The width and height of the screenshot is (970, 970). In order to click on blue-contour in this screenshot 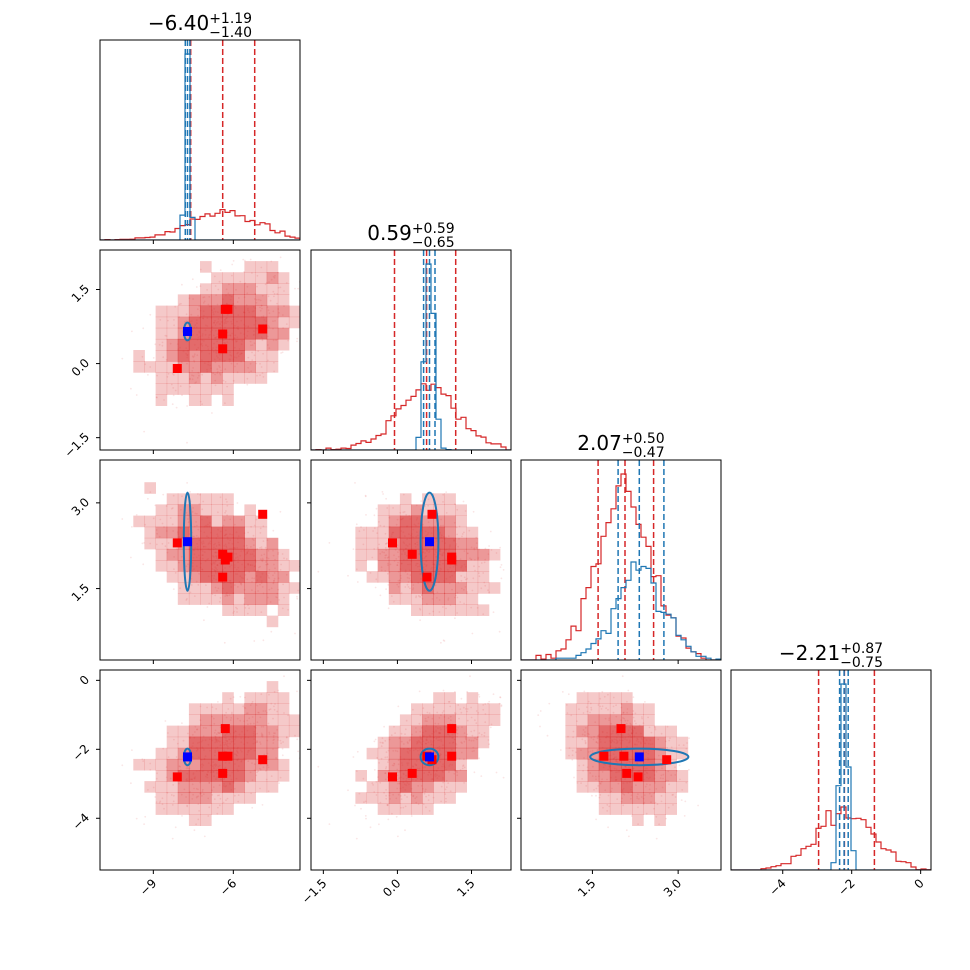, I will do `click(429, 541)`.